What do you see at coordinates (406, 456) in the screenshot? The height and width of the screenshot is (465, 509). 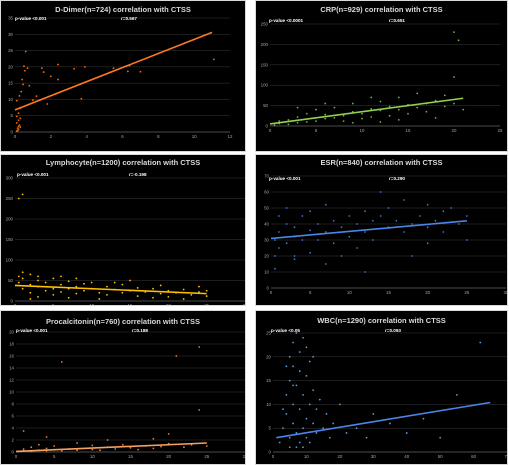 I see `x-tick-label: 40` at bounding box center [406, 456].